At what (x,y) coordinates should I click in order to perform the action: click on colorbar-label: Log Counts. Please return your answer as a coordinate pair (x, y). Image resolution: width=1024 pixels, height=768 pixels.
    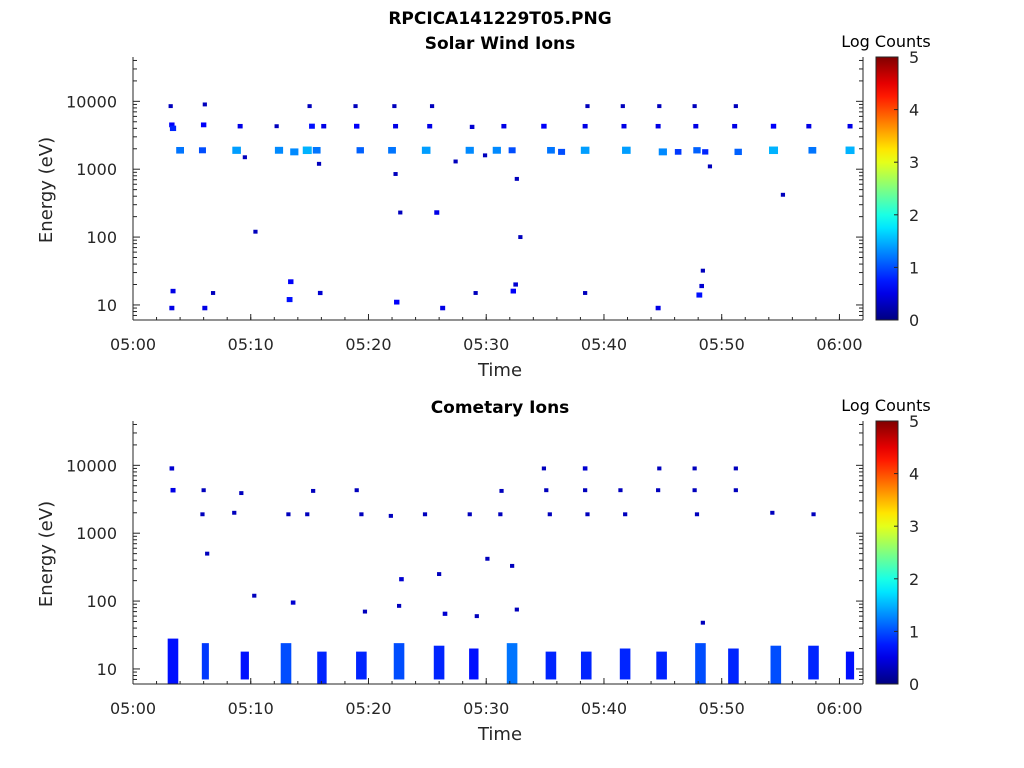
    Looking at the image, I should click on (886, 405).